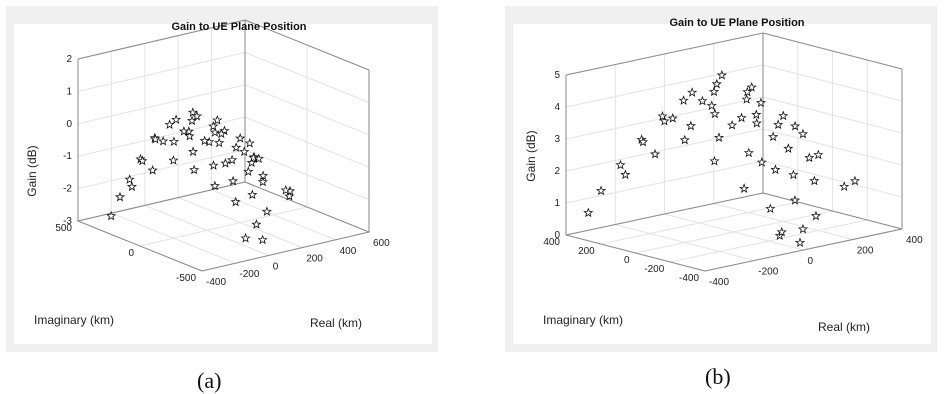  Describe the element at coordinates (67, 221) in the screenshot. I see `z-tick-label: -3` at that location.